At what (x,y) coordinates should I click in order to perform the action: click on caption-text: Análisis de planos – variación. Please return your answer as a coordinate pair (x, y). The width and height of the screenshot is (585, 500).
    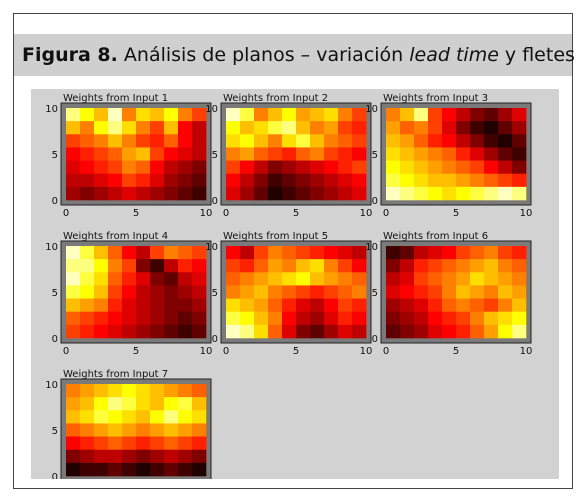
    Looking at the image, I should click on (266, 55).